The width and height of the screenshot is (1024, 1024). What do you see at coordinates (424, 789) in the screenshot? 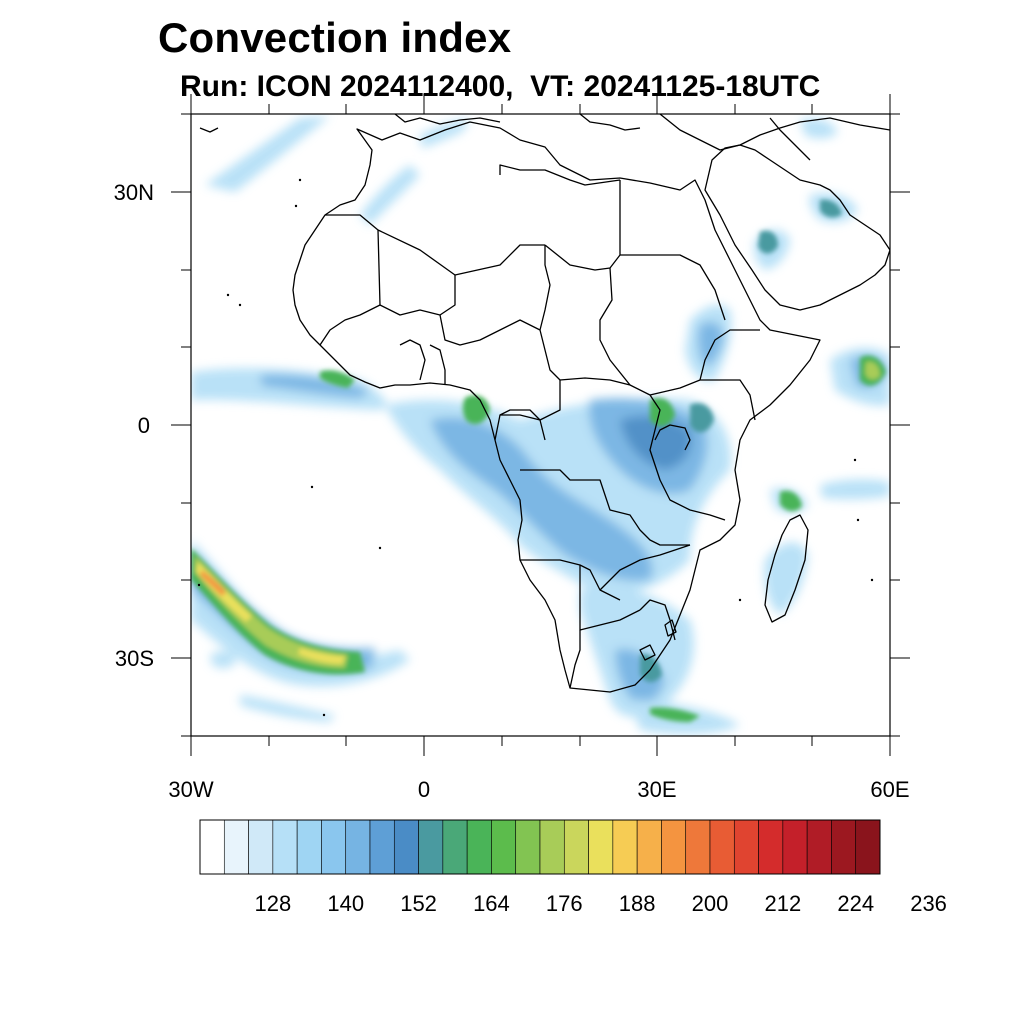
I see `lon-label-0: 0` at bounding box center [424, 789].